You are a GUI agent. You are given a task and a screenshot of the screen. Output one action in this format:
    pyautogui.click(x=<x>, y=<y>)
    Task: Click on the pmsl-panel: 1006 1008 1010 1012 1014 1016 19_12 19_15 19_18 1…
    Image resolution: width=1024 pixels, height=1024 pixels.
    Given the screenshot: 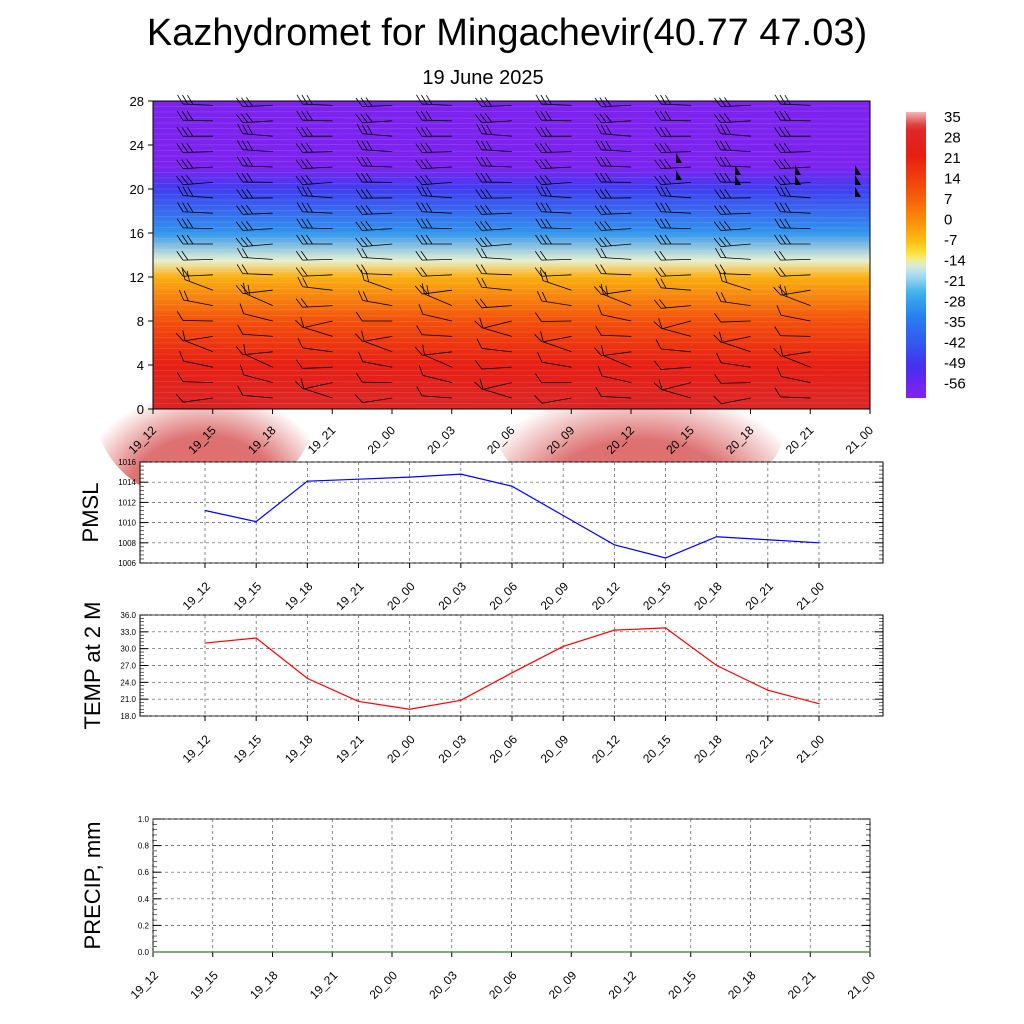 What is the action you would take?
    pyautogui.click(x=481, y=535)
    